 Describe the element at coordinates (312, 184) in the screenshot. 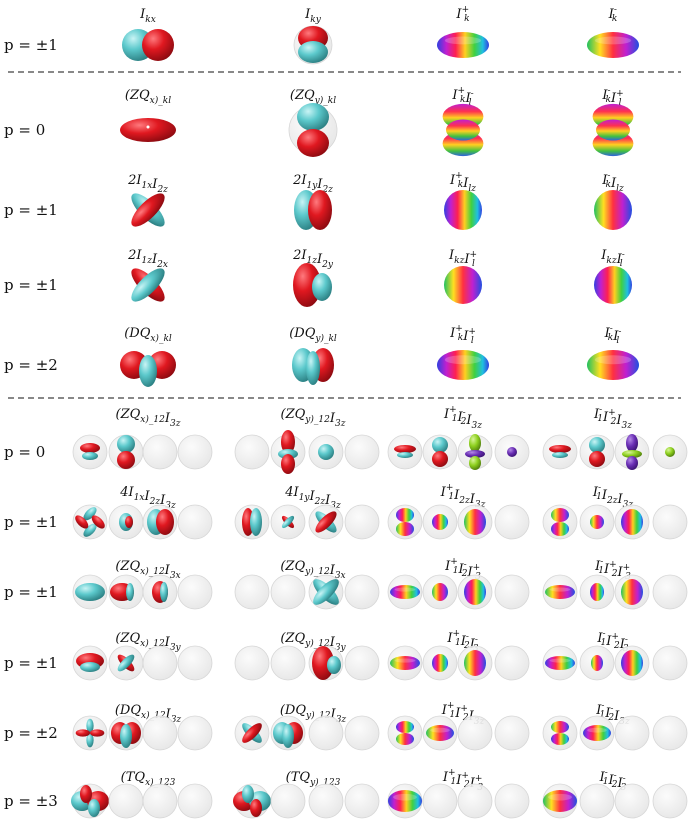

I see `operator-label: 2I1yI2z` at that location.